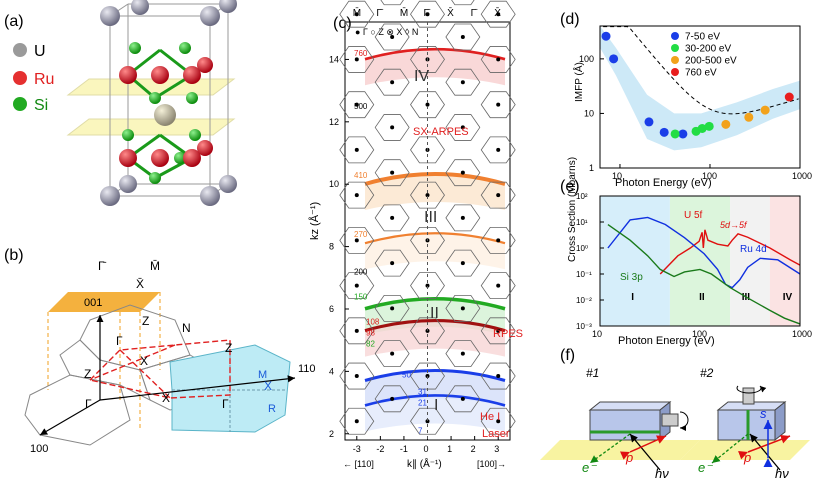 The image size is (818, 478). What do you see at coordinates (29, 51) in the screenshot?
I see `legend-u: U` at bounding box center [29, 51].